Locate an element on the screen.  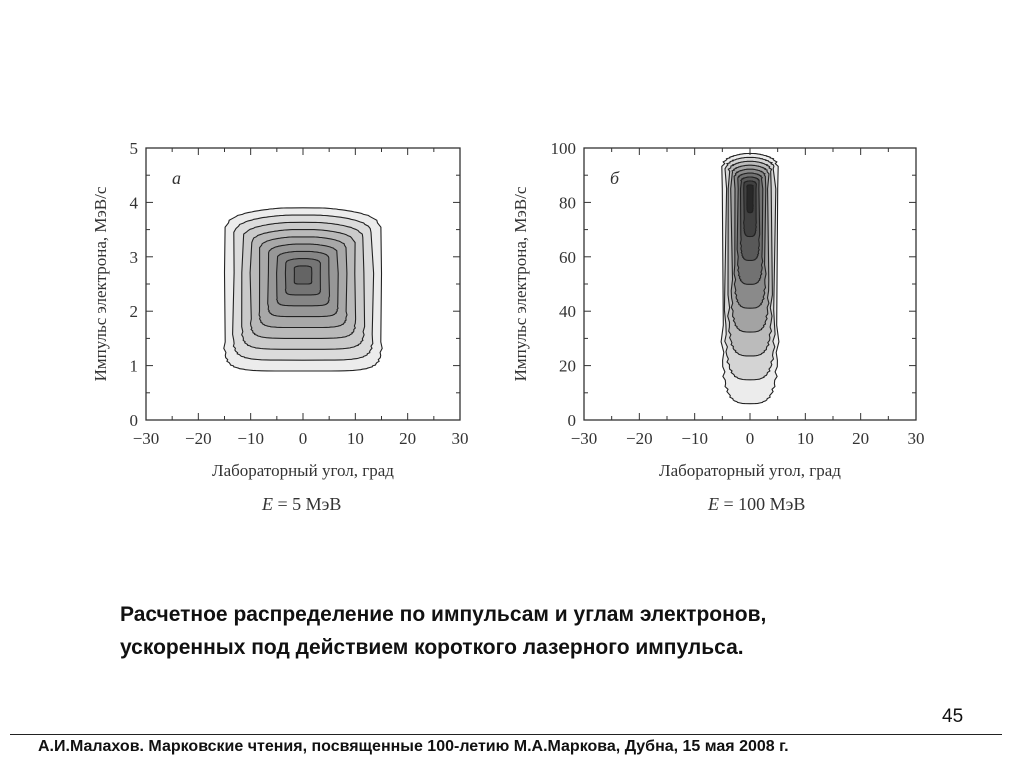
panel-letter: б is located at coordinates (615, 178).